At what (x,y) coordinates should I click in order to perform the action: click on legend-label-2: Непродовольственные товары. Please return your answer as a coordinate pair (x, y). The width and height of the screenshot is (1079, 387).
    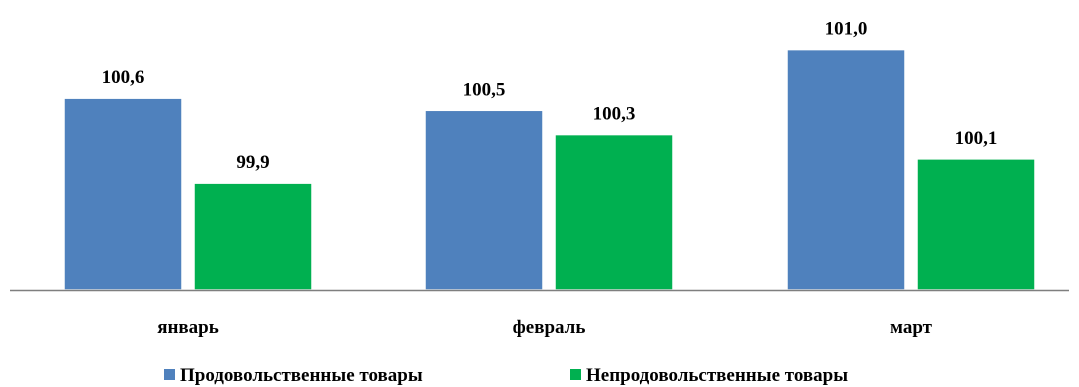
    Looking at the image, I should click on (717, 375).